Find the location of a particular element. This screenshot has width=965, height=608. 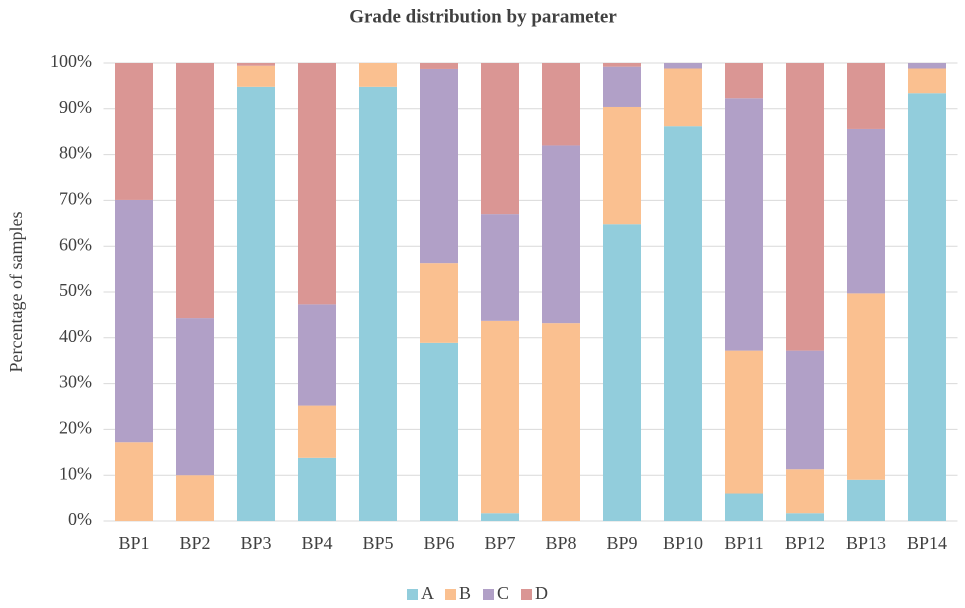

legend-label: C is located at coordinates (503, 593).